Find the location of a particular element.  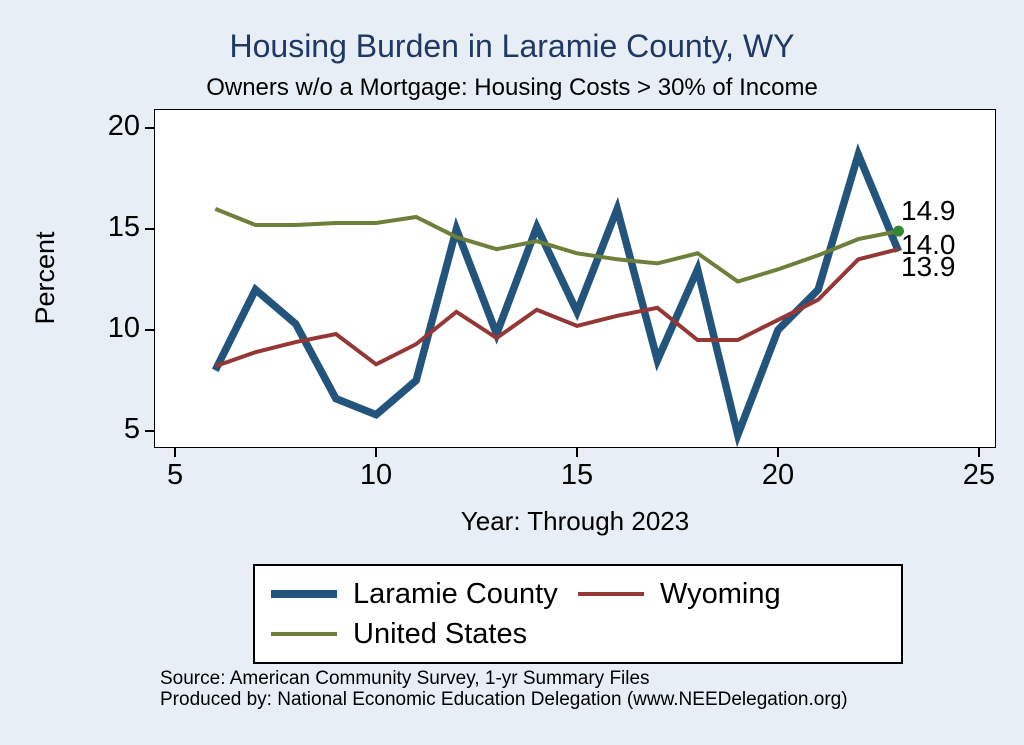

legend-label-united-states: United States is located at coordinates (440, 633).